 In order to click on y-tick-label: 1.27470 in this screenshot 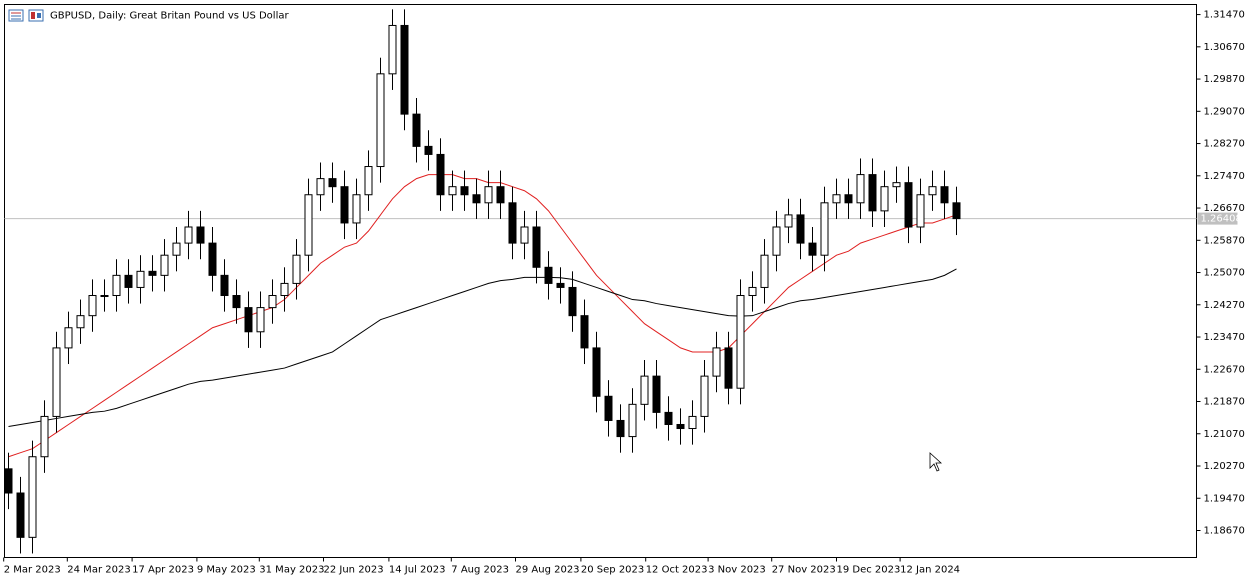, I will do `click(1224, 176)`.